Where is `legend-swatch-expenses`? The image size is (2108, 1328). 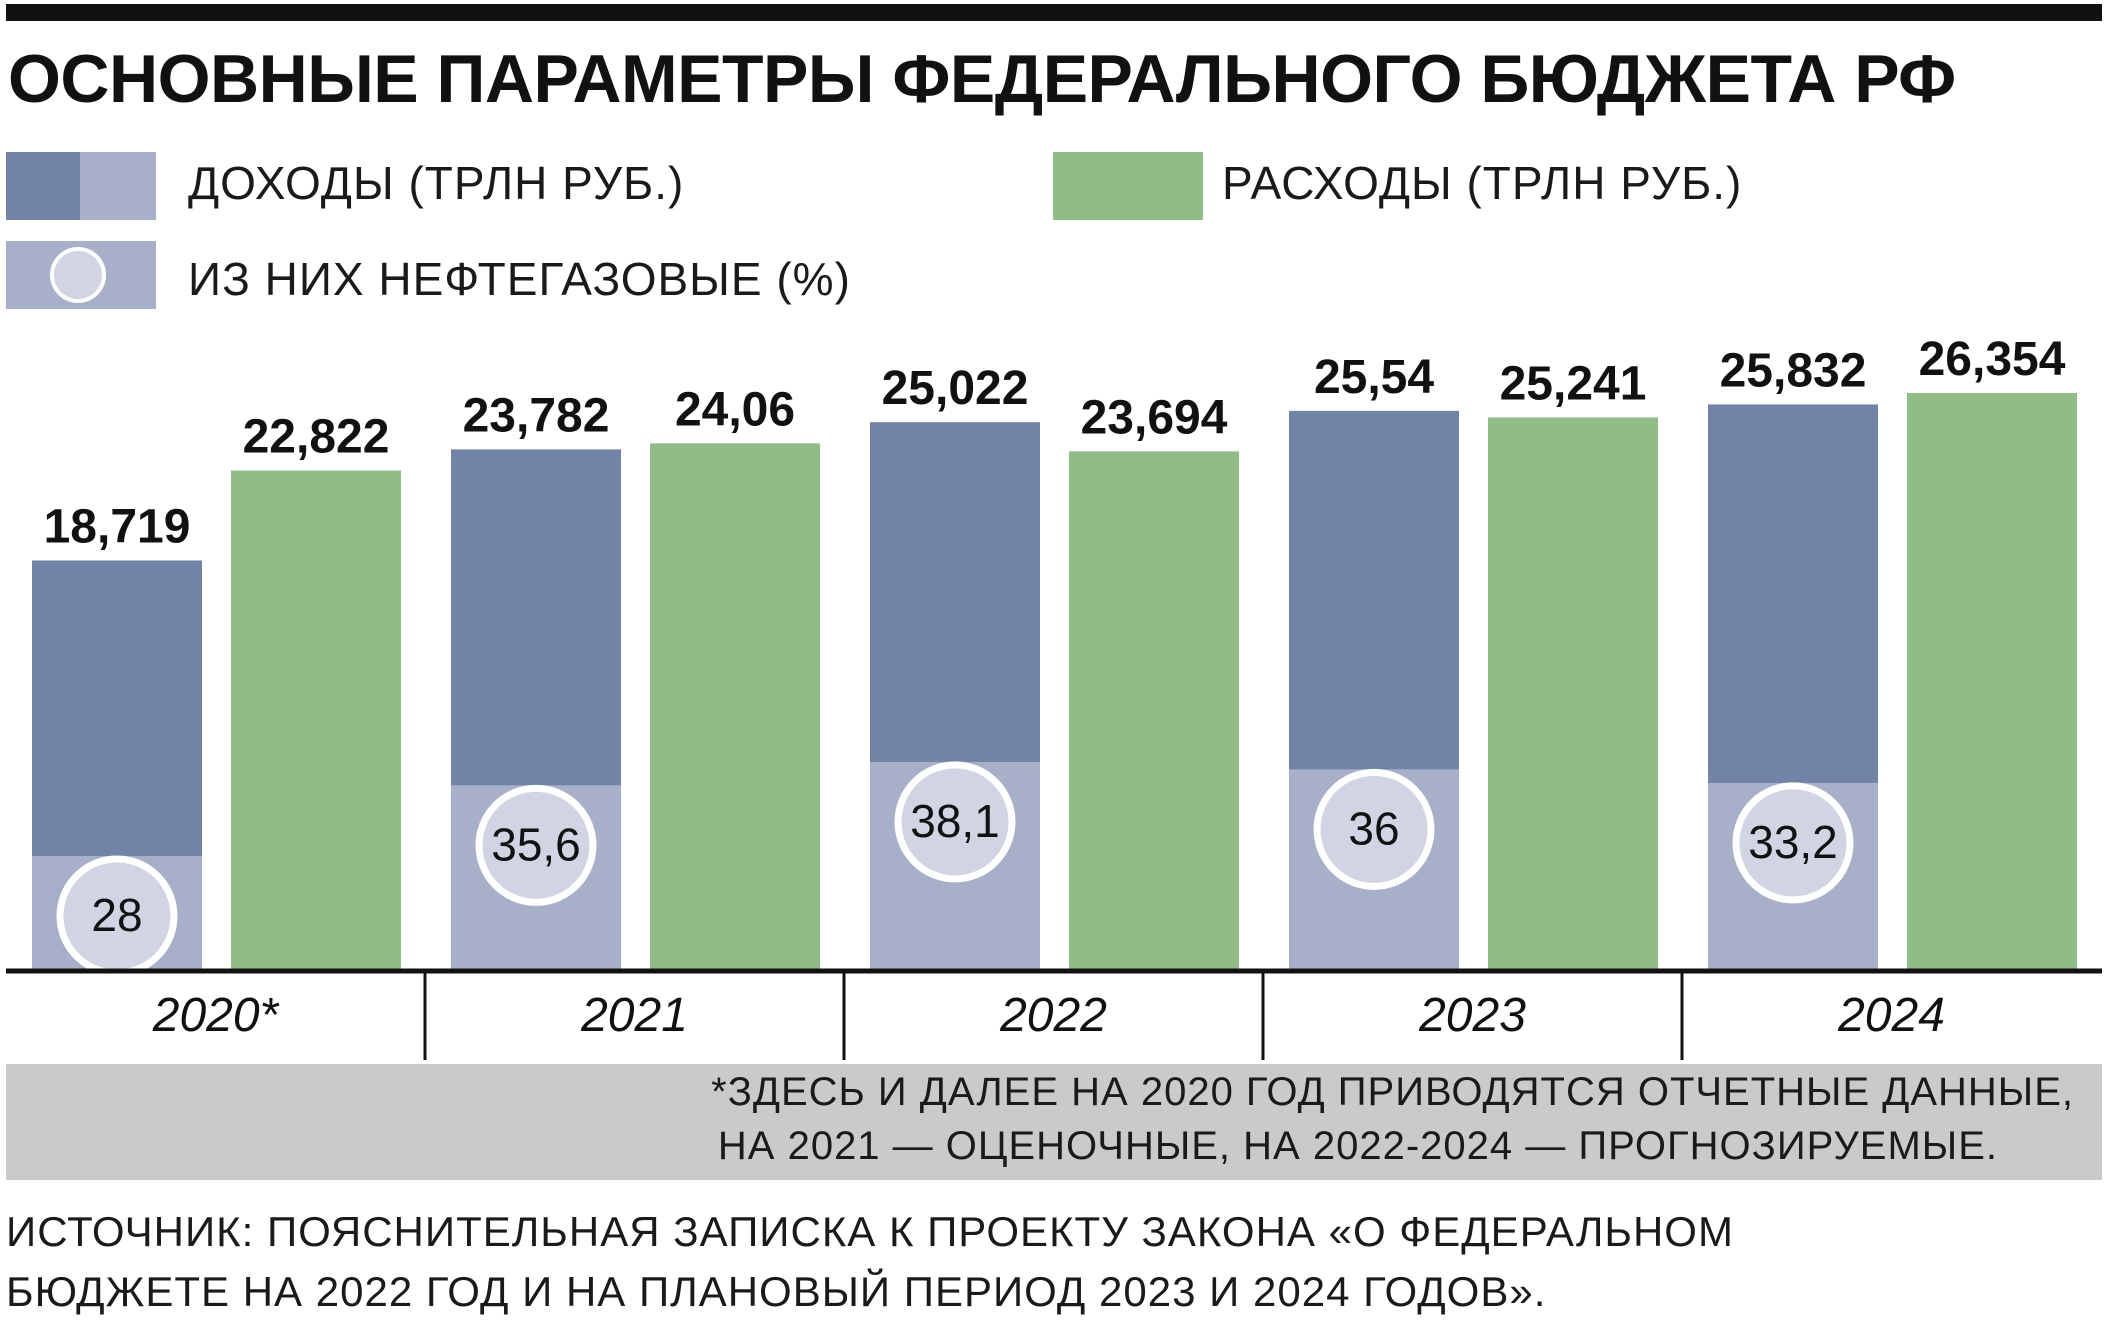 legend-swatch-expenses is located at coordinates (1128, 186).